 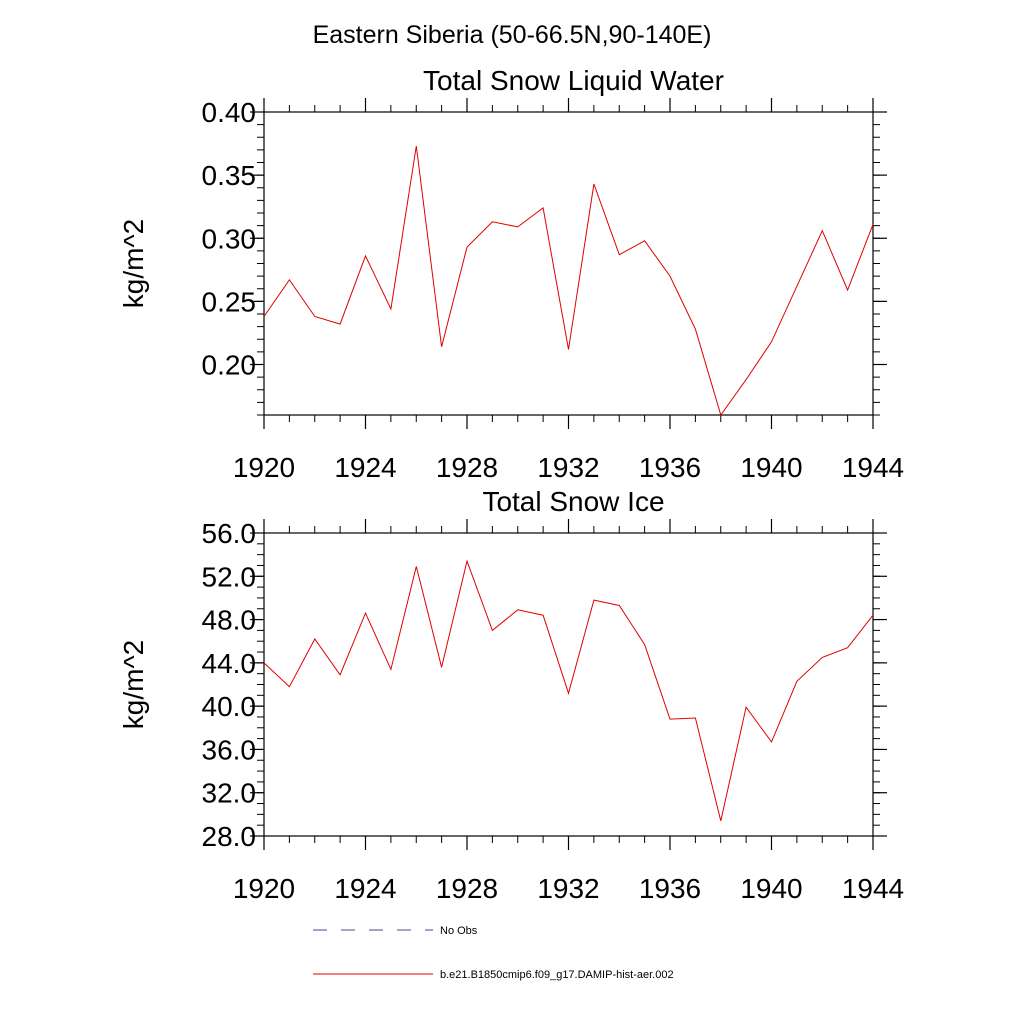 I want to click on y-tick-label: 48.0, so click(x=229, y=620).